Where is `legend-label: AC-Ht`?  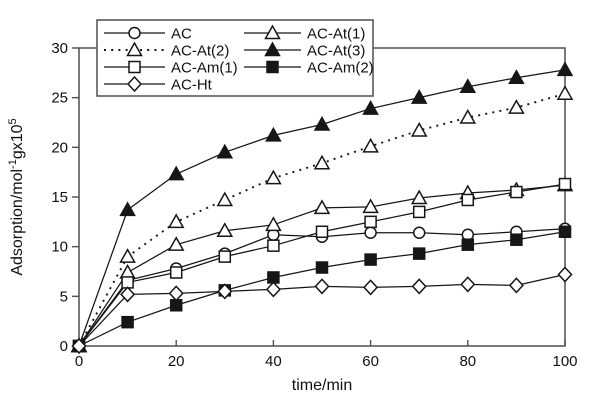
legend-label: AC-Ht is located at coordinates (192, 85).